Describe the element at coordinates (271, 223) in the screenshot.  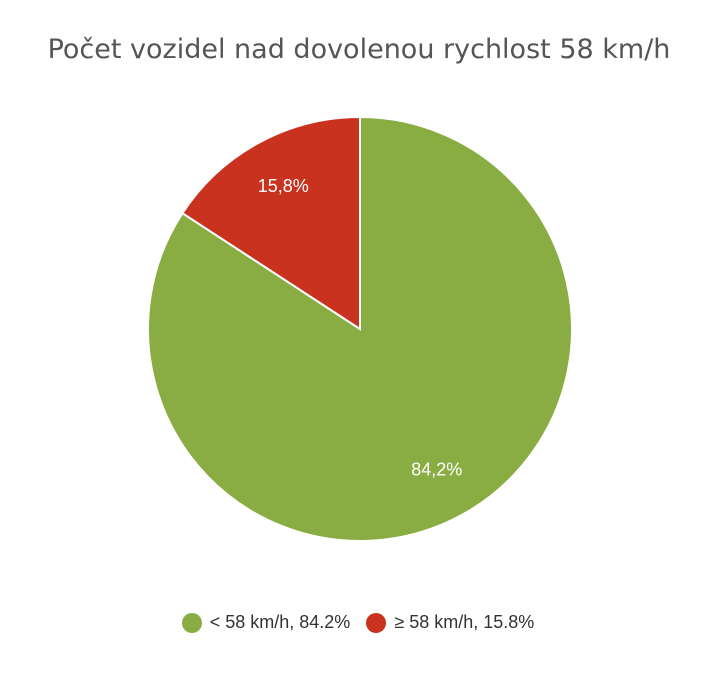
I see `pie-slice` at that location.